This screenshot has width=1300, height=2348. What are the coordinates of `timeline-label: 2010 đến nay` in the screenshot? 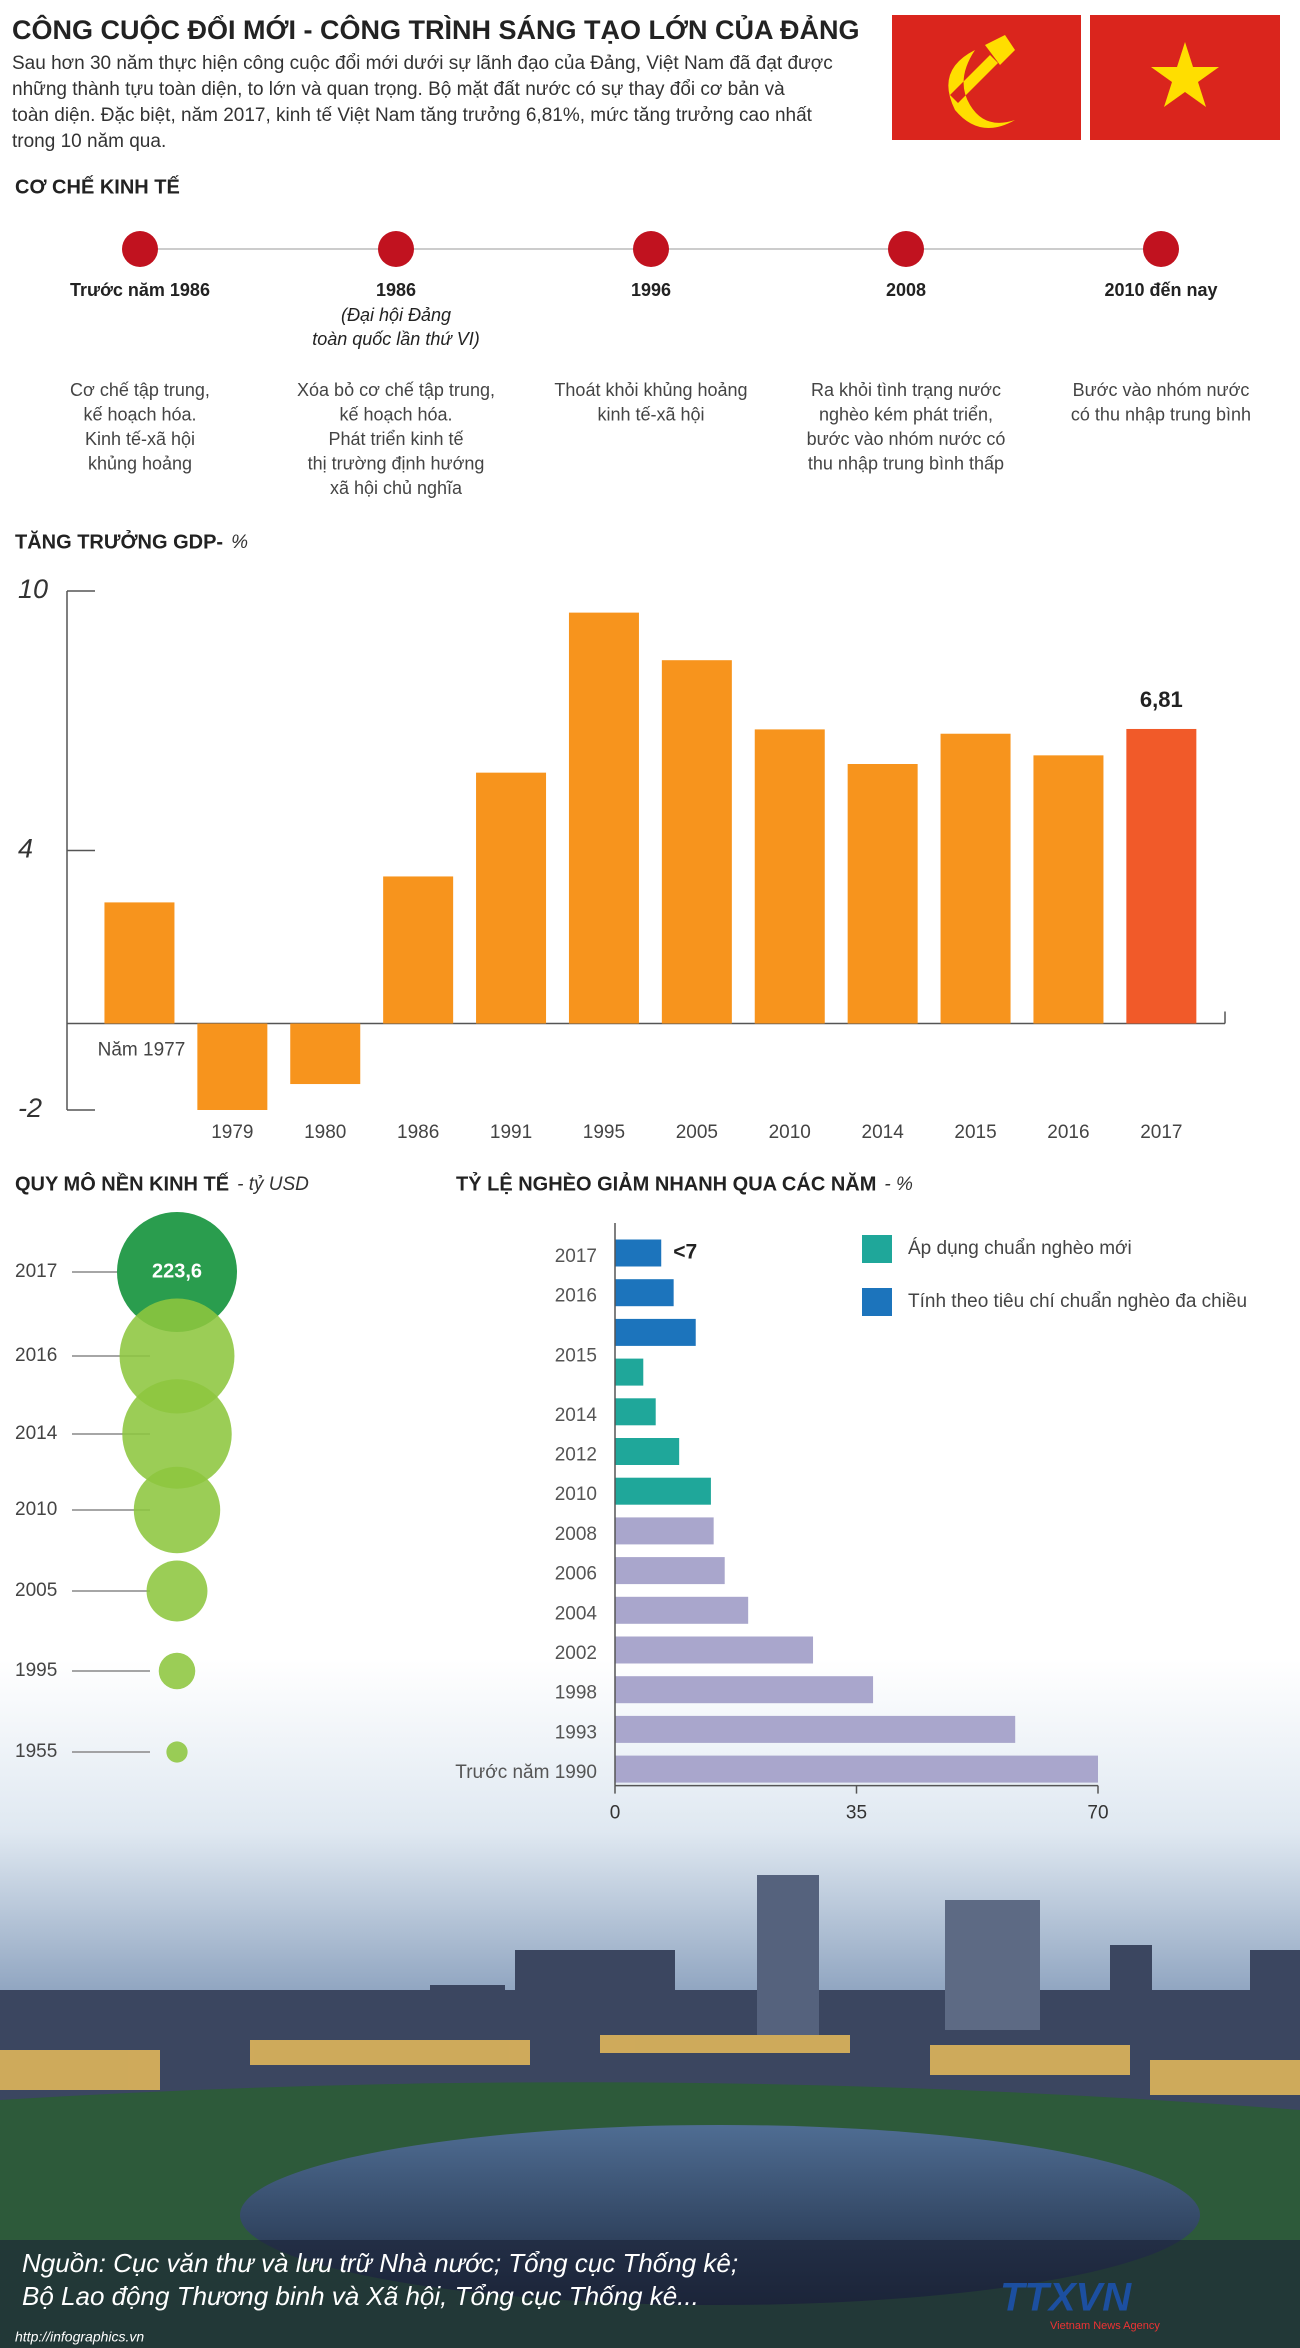 It's located at (1160, 290).